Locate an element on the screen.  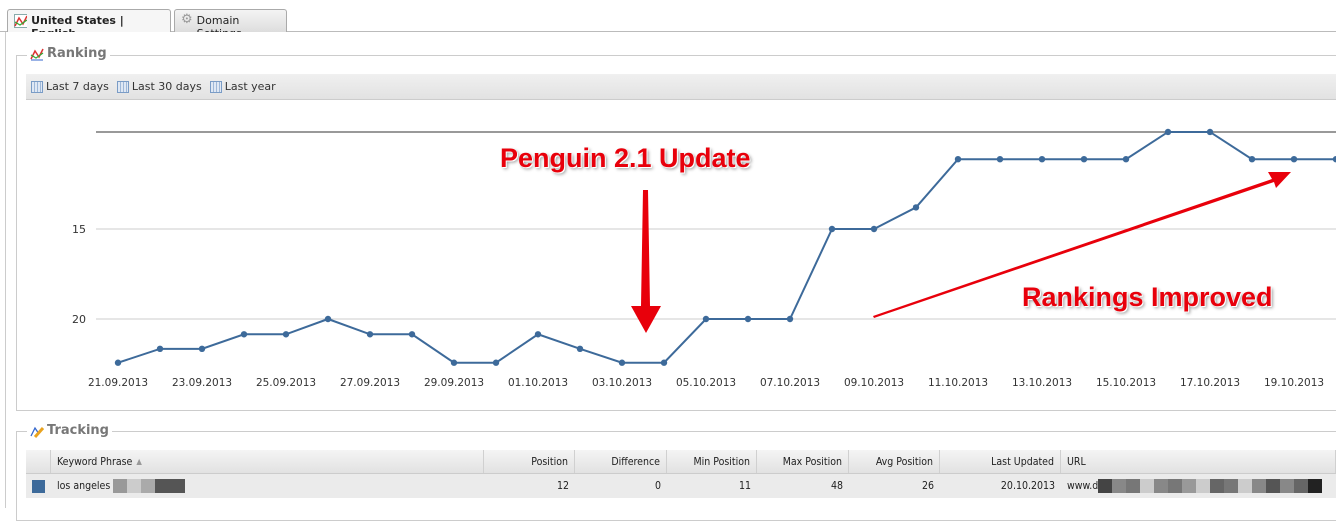
last-updated-cell: 20.10.2013 is located at coordinates (1027, 486).